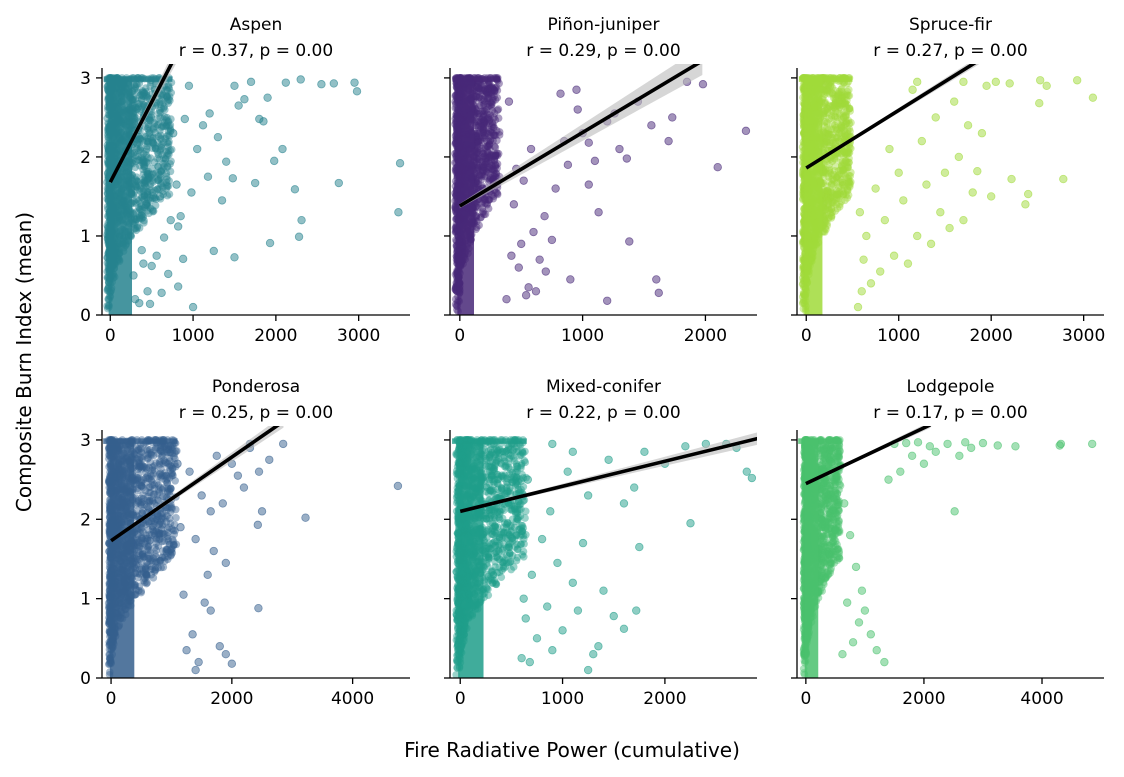 This screenshot has height=777, width=1124. What do you see at coordinates (138, 79) in the screenshot?
I see `dense-band-top` at bounding box center [138, 79].